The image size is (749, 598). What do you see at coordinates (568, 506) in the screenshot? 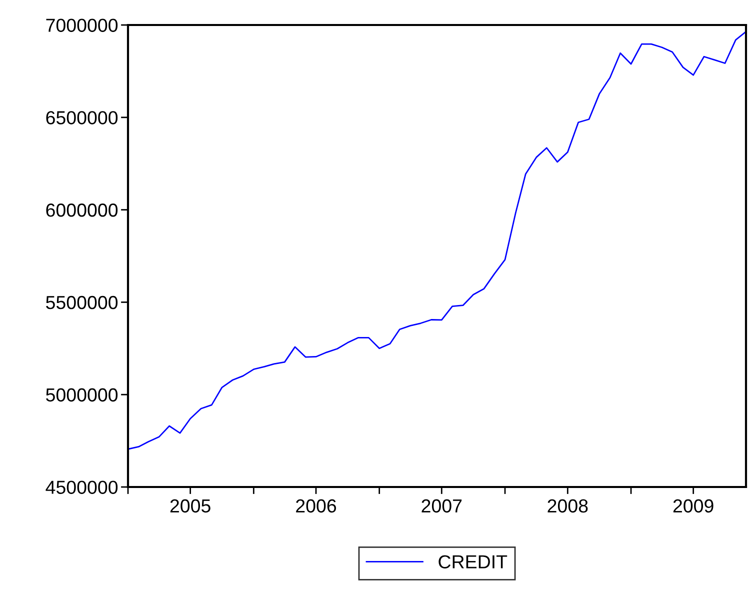
I see `x-tick-label: 2008` at bounding box center [568, 506].